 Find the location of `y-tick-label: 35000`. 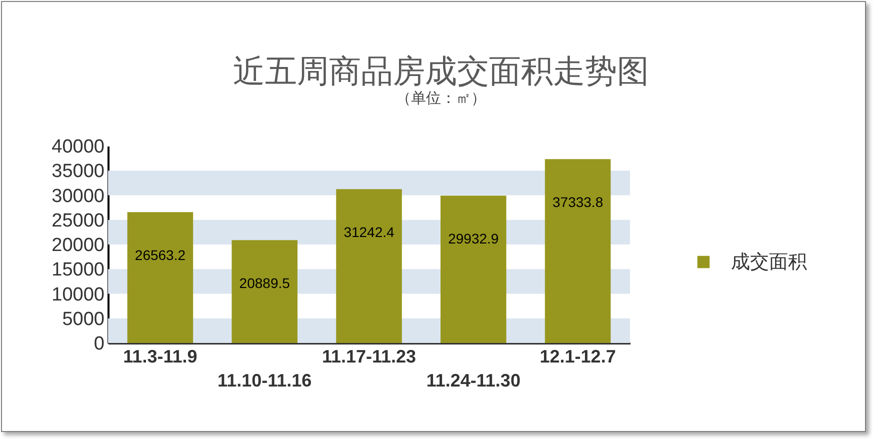

y-tick-label: 35000 is located at coordinates (78, 171).